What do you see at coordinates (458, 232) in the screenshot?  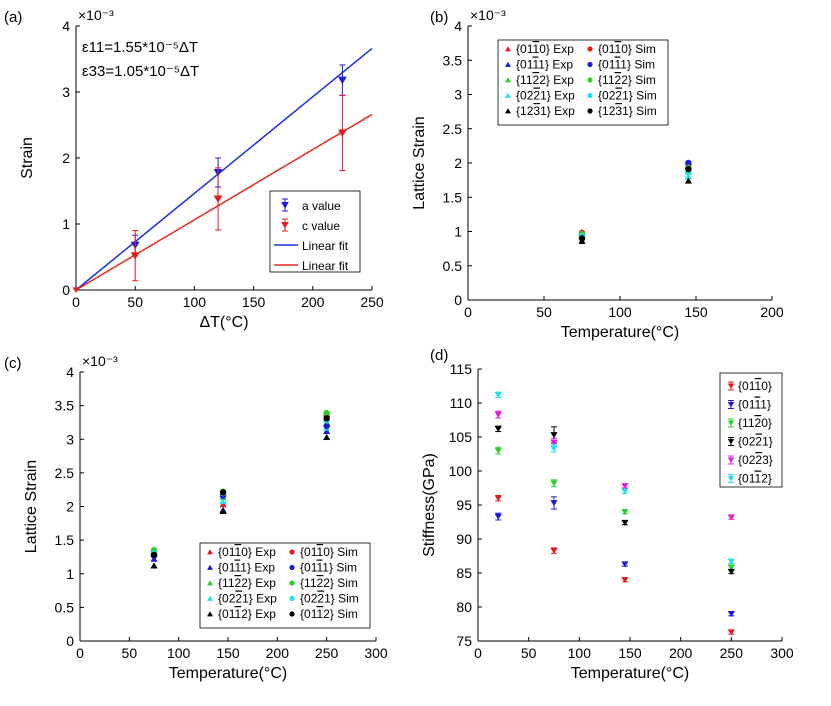 I see `y-tick-label: 1` at bounding box center [458, 232].